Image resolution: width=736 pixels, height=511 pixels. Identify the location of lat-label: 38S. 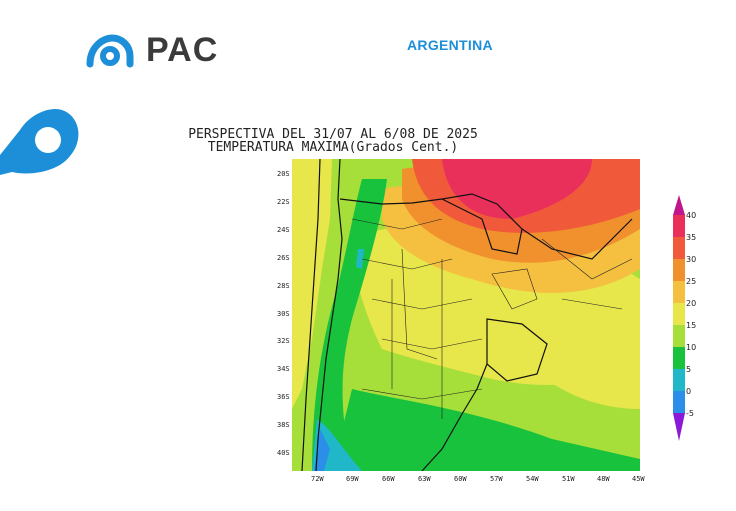
(283, 425).